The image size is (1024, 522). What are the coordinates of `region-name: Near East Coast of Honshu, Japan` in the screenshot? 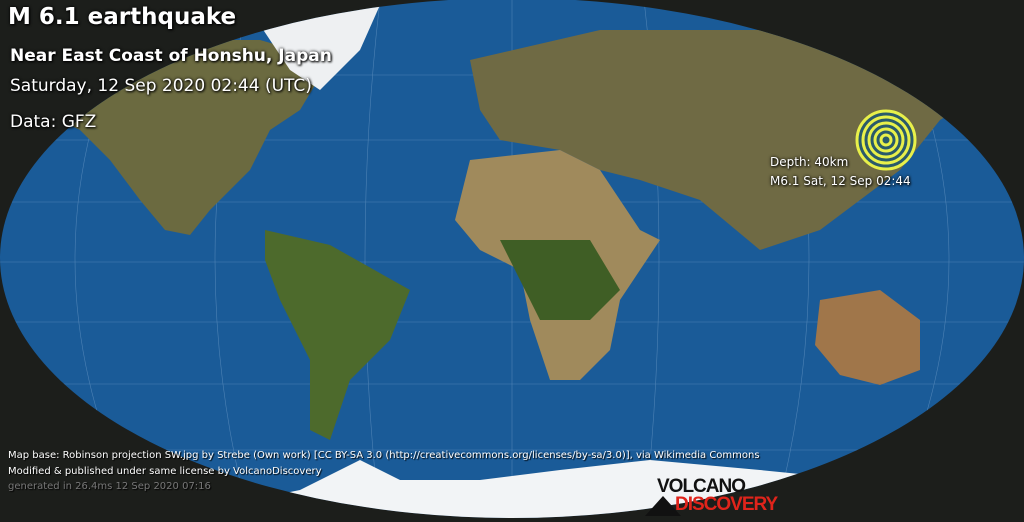 It's located at (171, 56).